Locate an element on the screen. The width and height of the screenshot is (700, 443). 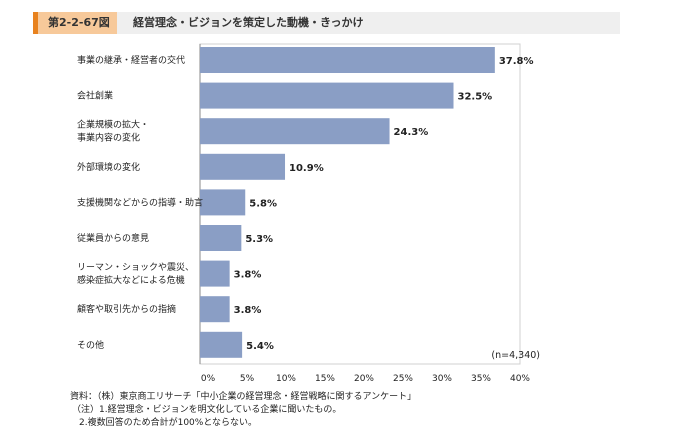
sample-size-label: (n=4,340) is located at coordinates (515, 355).